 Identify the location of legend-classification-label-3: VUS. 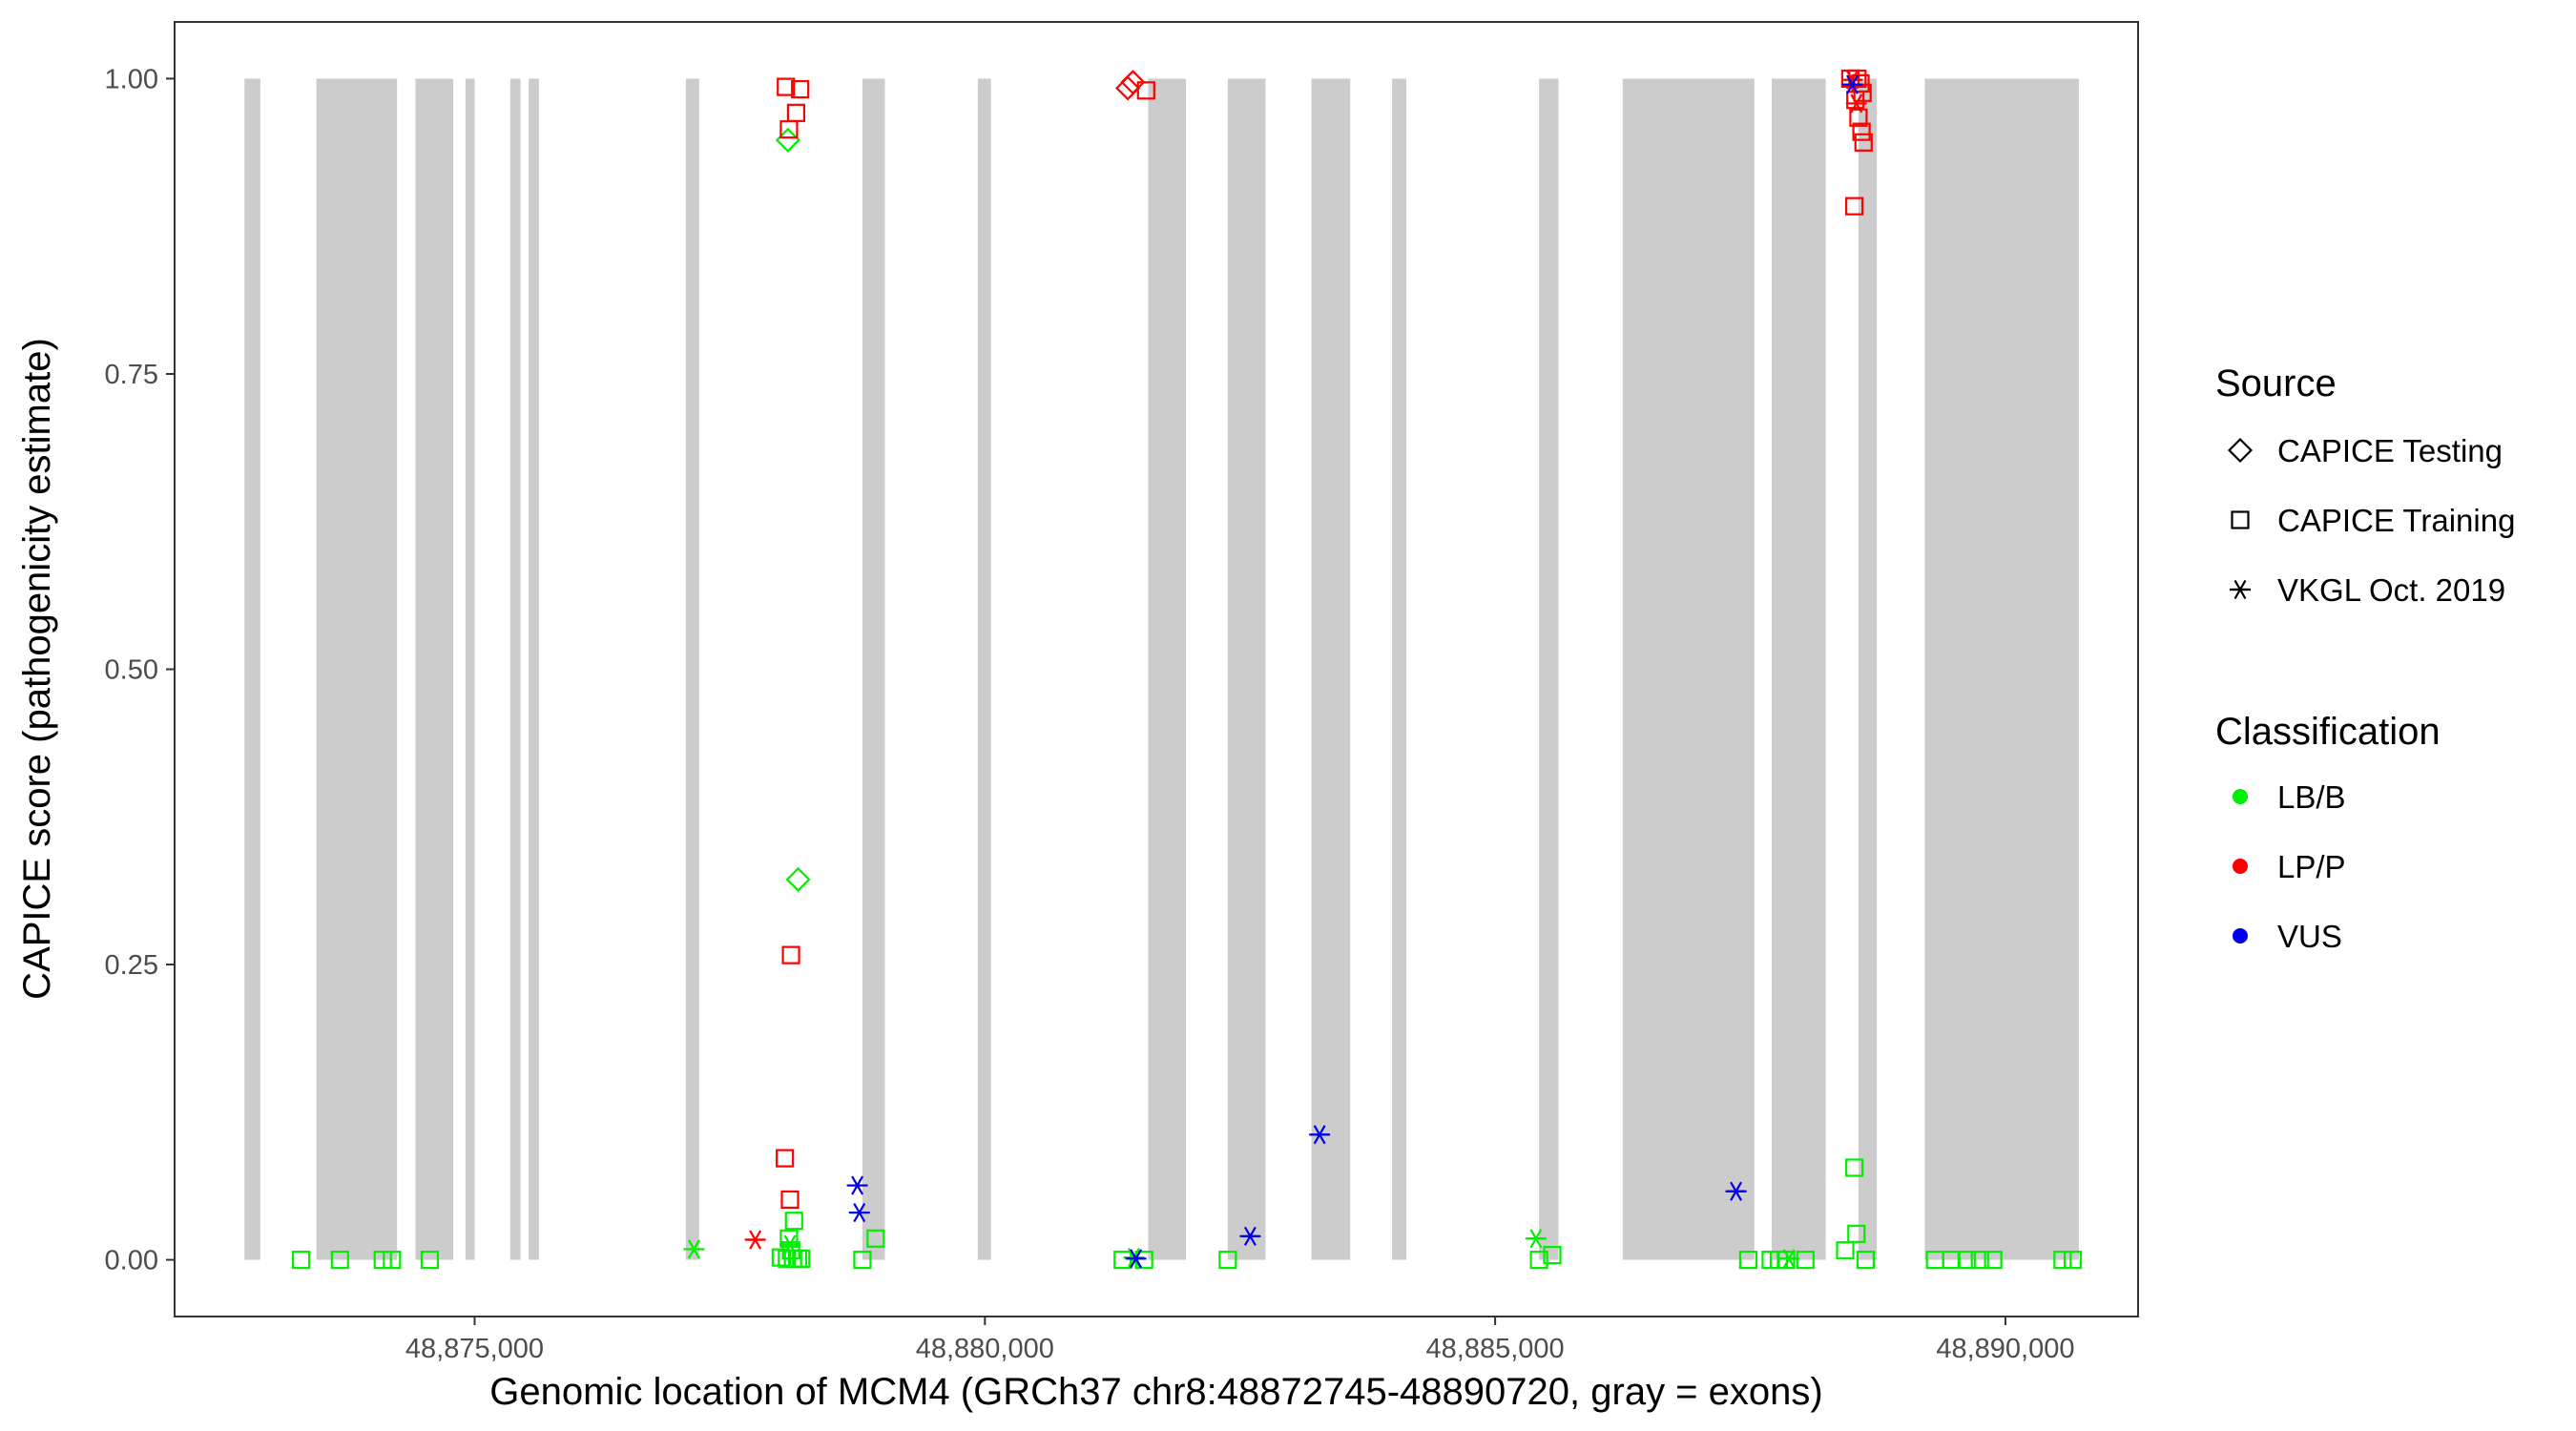
(2309, 936).